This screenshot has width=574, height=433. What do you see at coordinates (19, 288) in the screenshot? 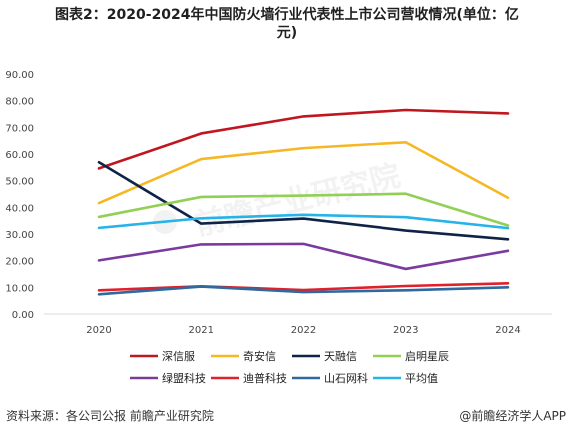
I see `y-tick-label: 10.00` at bounding box center [19, 288].